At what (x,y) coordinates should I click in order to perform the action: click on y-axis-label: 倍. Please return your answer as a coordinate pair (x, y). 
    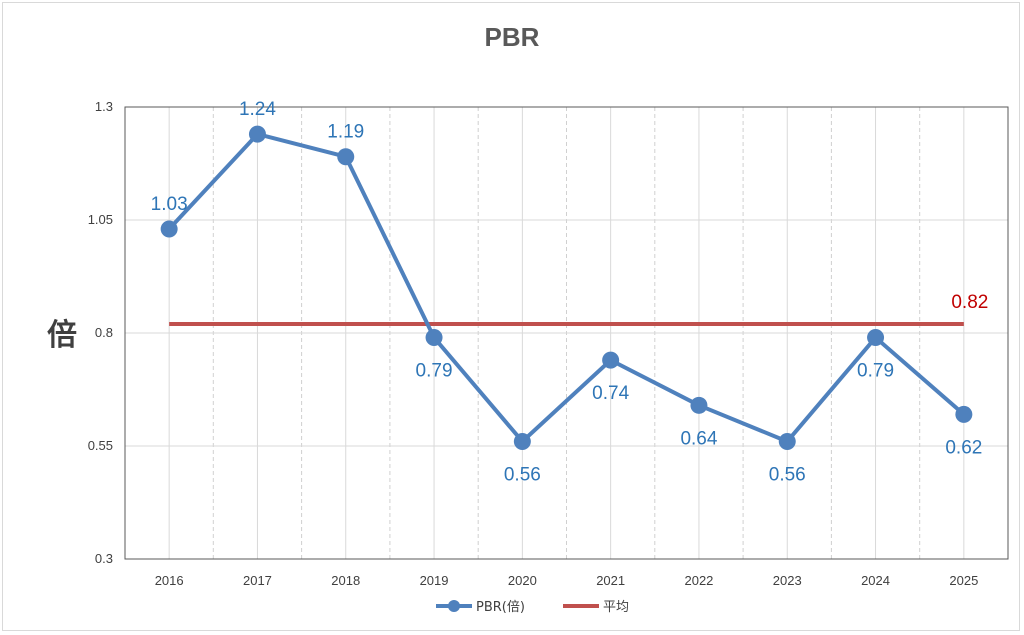
    Looking at the image, I should click on (62, 335).